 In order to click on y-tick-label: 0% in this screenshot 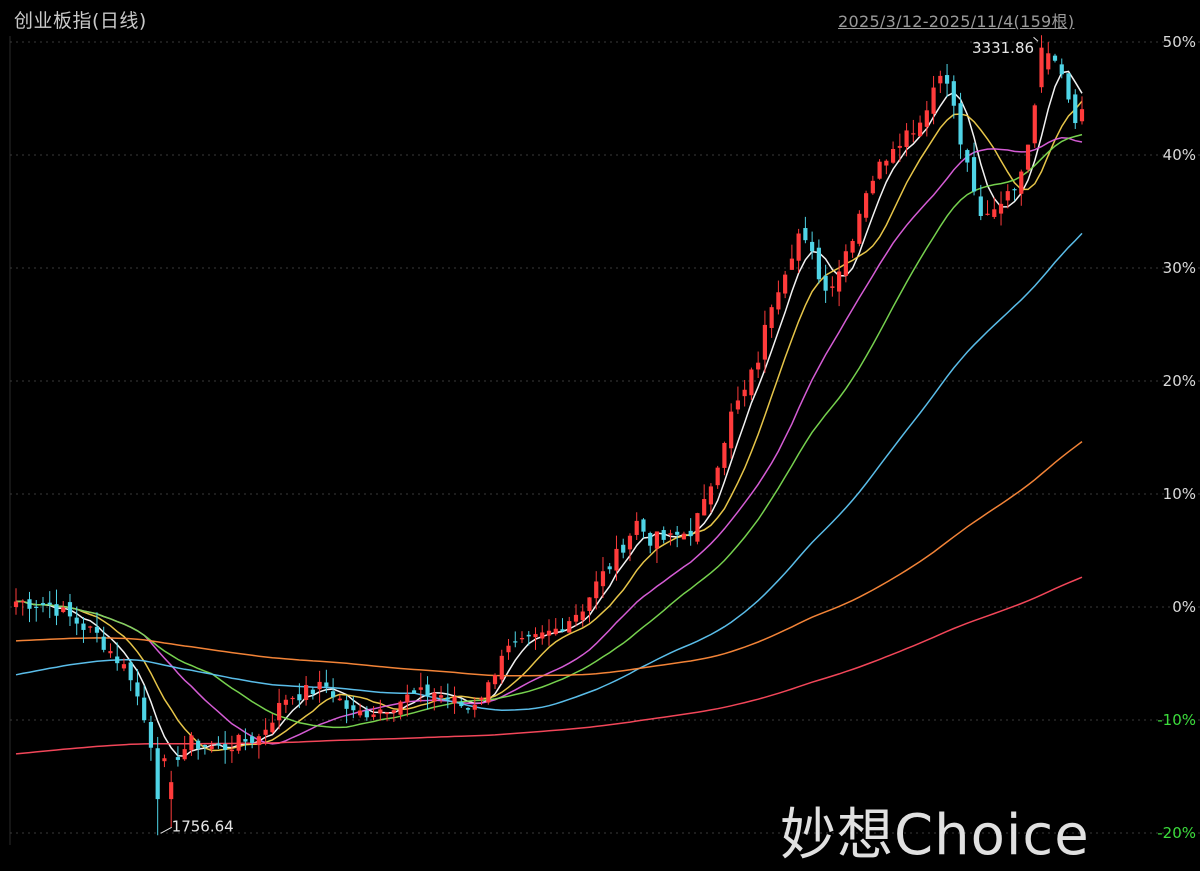, I will do `click(1184, 607)`.